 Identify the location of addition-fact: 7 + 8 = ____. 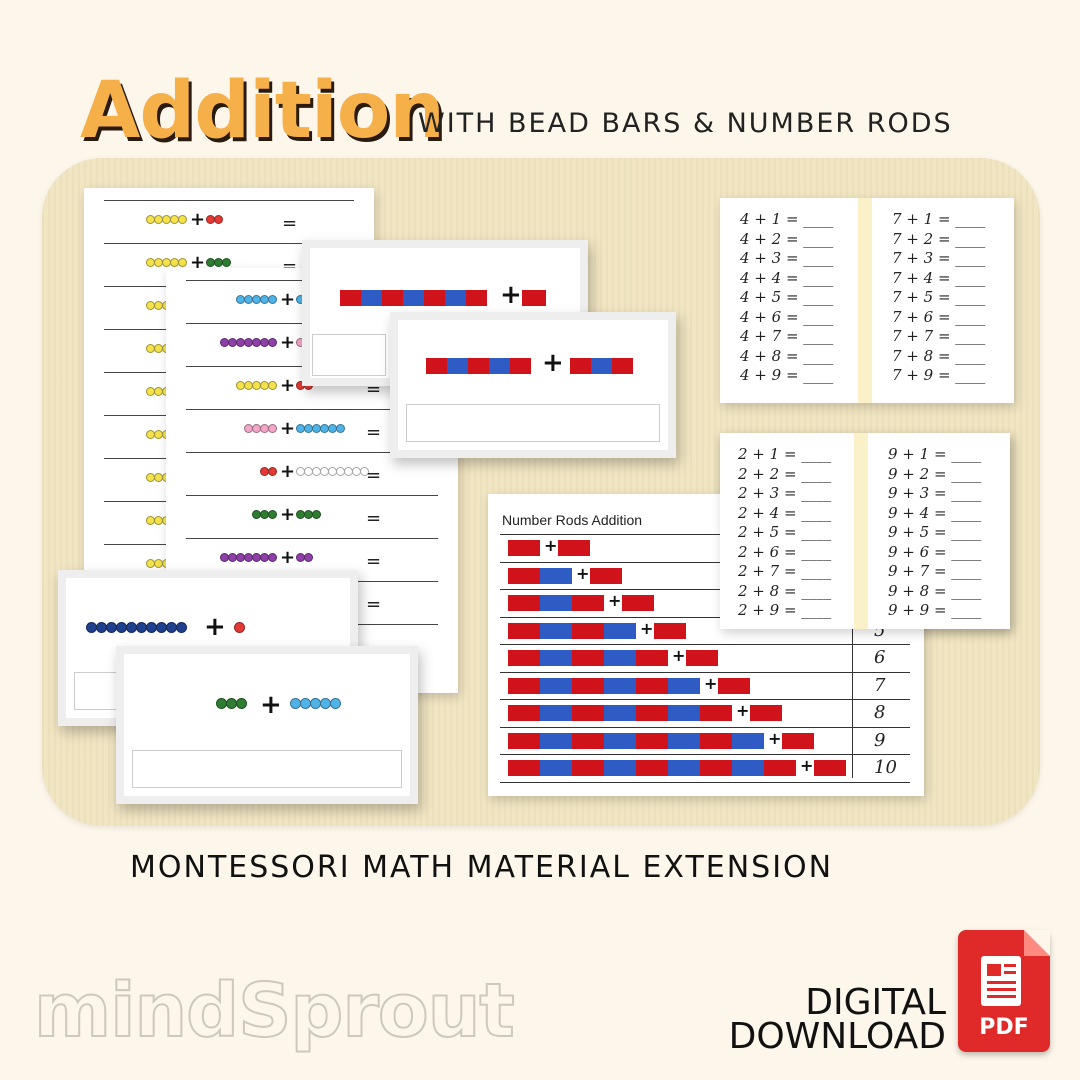
(939, 355).